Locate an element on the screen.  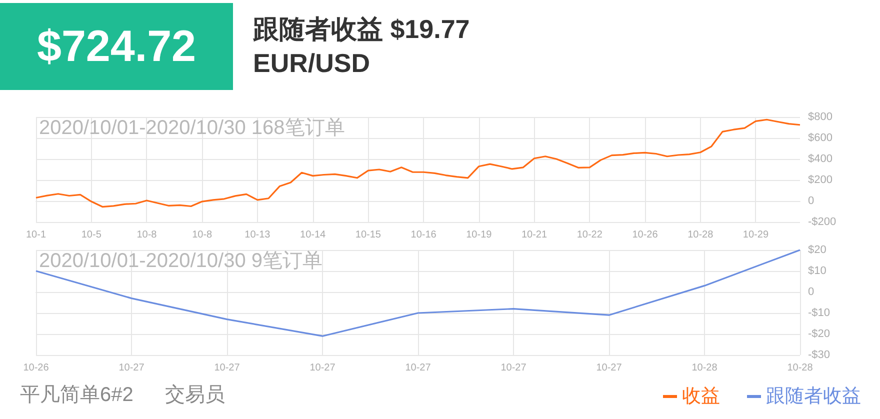
chart-title: 2020/10/01-2020/10/30 168笔订单 is located at coordinates (192, 128).